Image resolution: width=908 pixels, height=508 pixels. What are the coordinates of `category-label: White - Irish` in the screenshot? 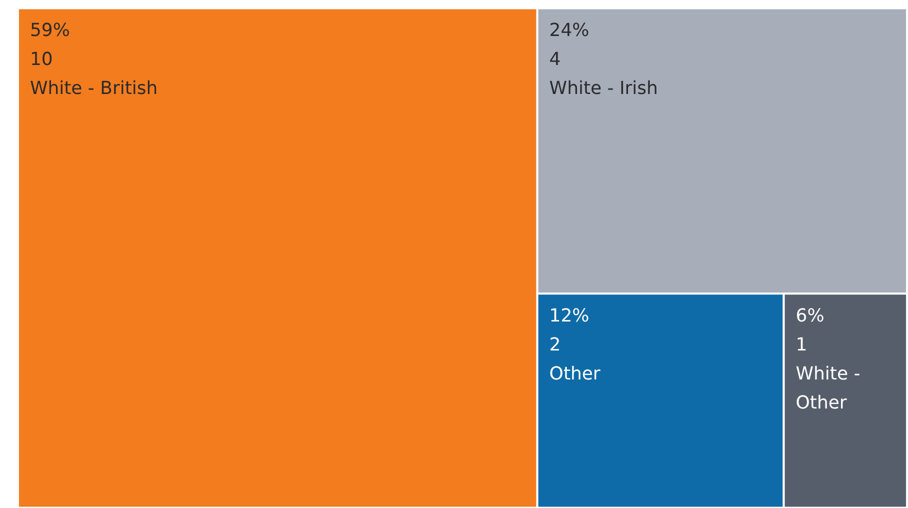 It's located at (603, 89).